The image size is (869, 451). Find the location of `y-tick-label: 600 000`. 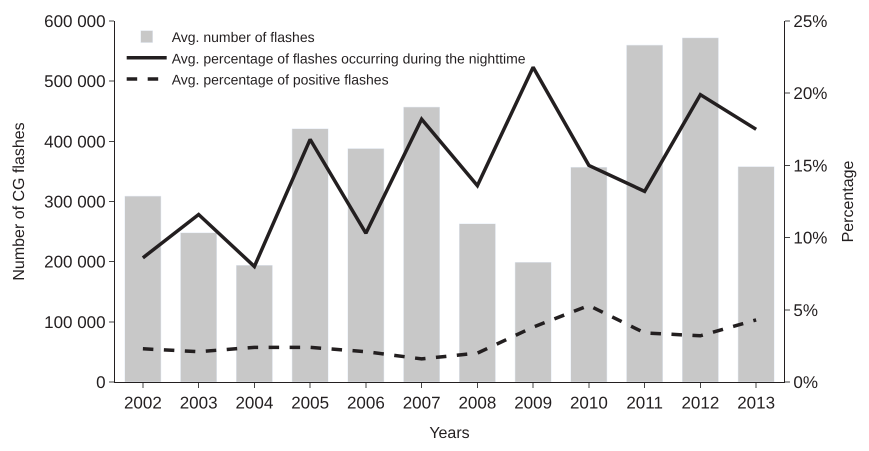

y-tick-label: 600 000 is located at coordinates (75, 21).